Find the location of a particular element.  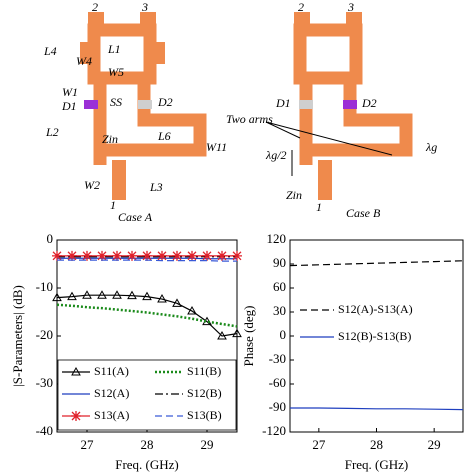

label: L3 is located at coordinates (156, 187).